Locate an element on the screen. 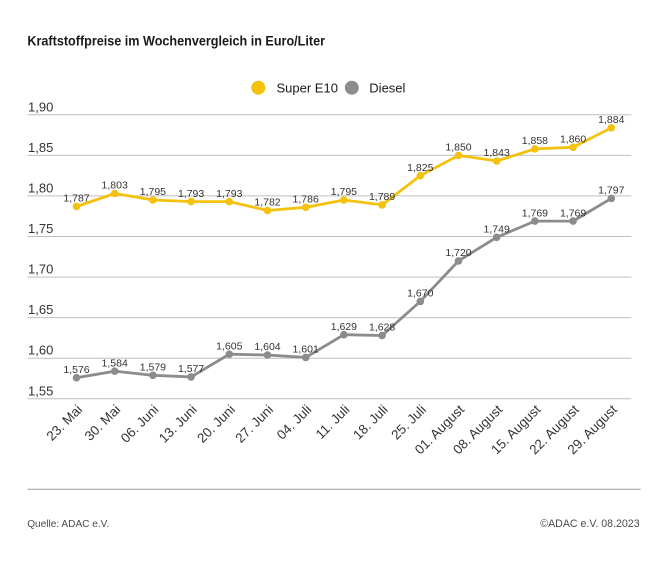 The height and width of the screenshot is (585, 668). svg-text: 1,90 is located at coordinates (40, 106).